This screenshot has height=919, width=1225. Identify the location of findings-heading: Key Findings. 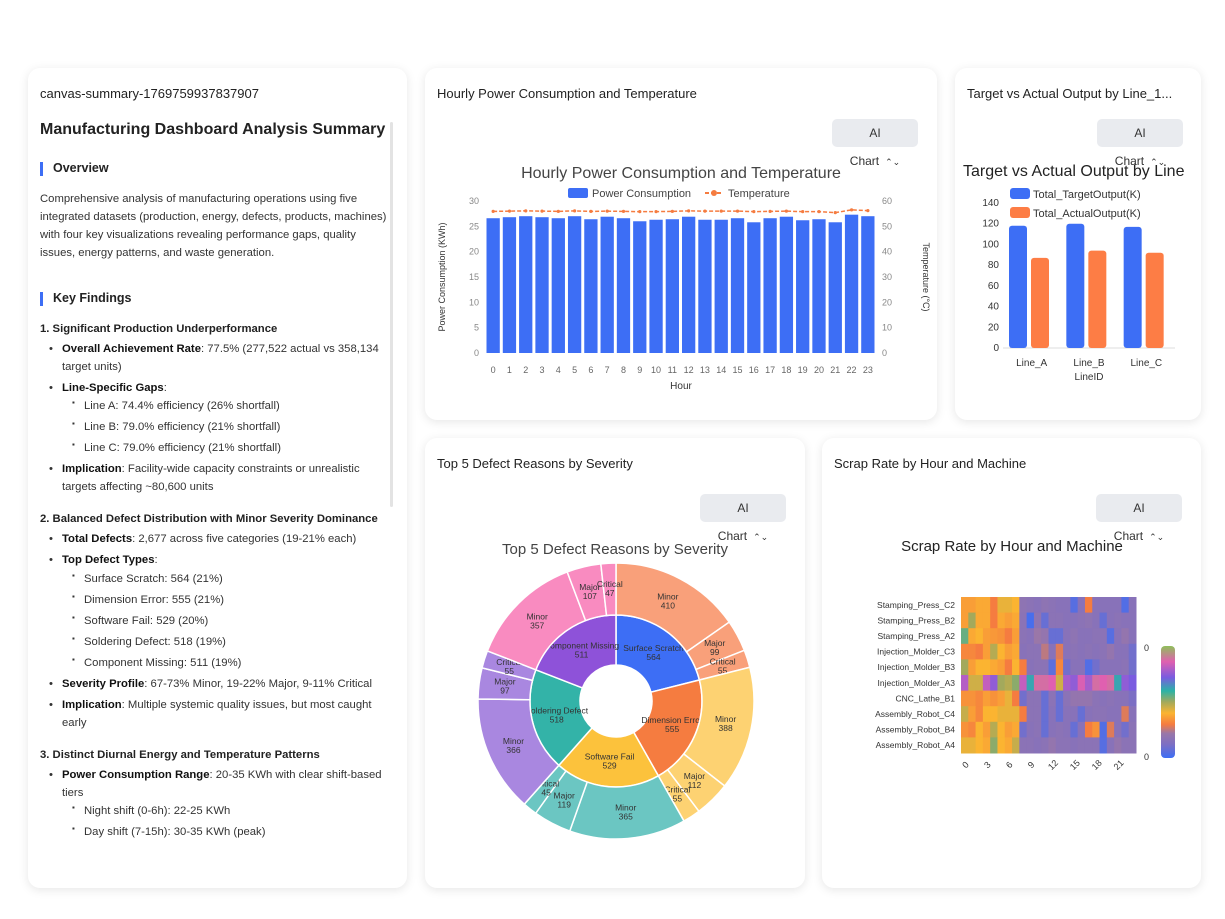
(214, 298).